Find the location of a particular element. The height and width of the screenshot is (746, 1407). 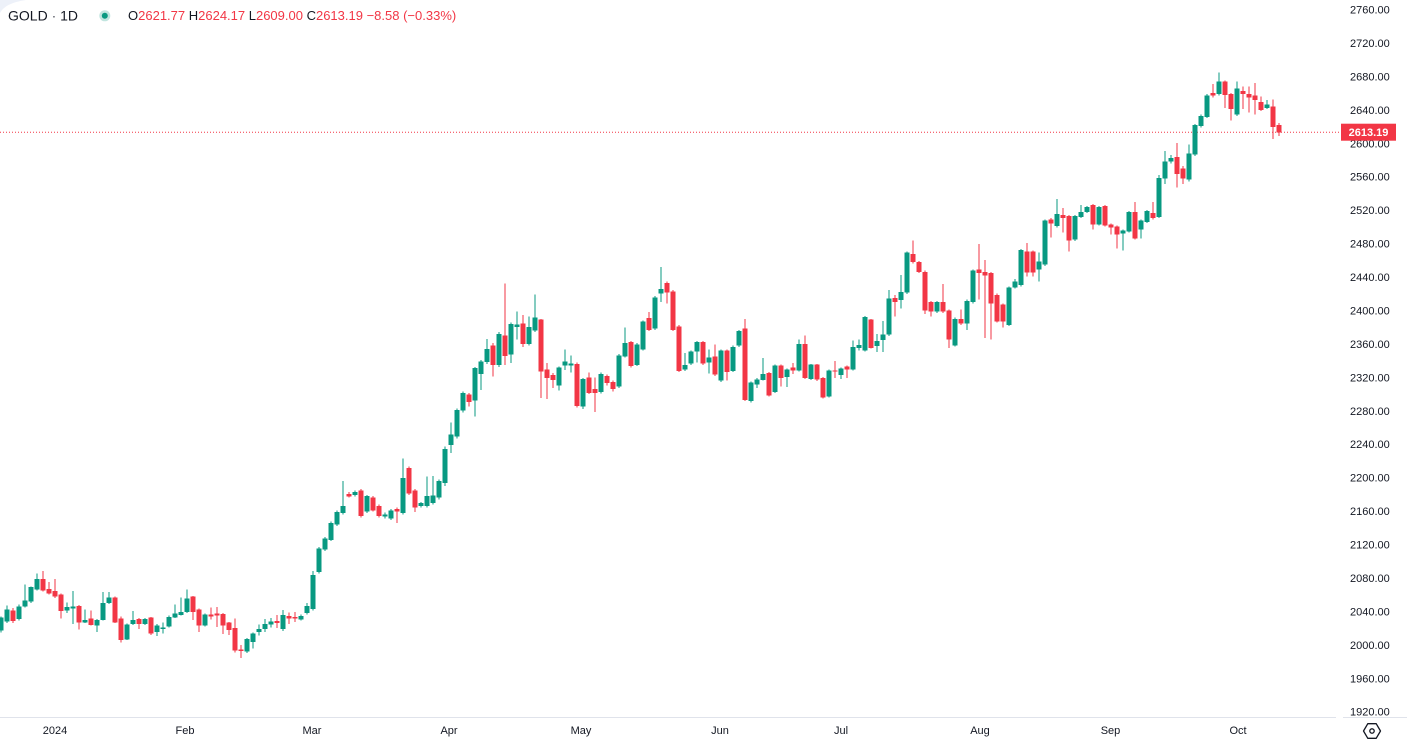

svg-text: 2720.00 is located at coordinates (1370, 44).